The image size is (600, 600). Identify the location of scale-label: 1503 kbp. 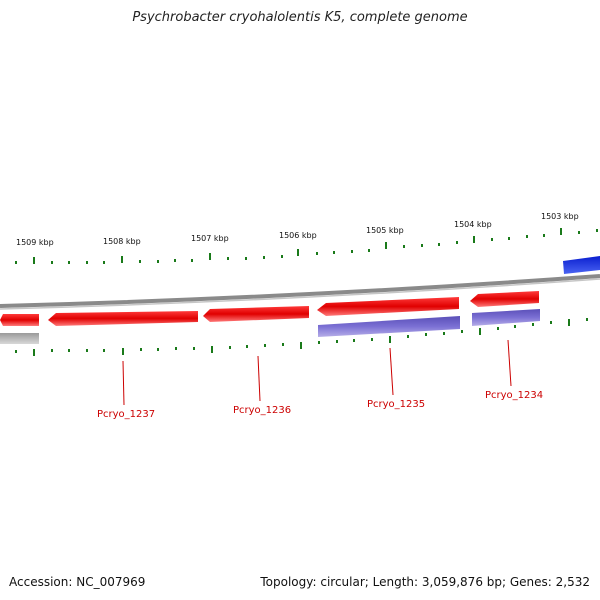
(560, 216).